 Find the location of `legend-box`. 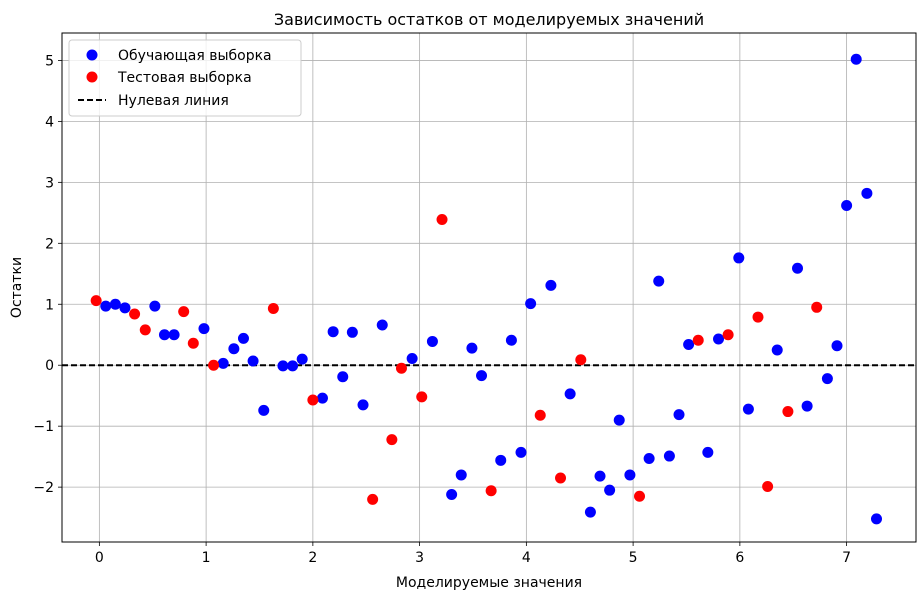

legend-box is located at coordinates (185, 78).